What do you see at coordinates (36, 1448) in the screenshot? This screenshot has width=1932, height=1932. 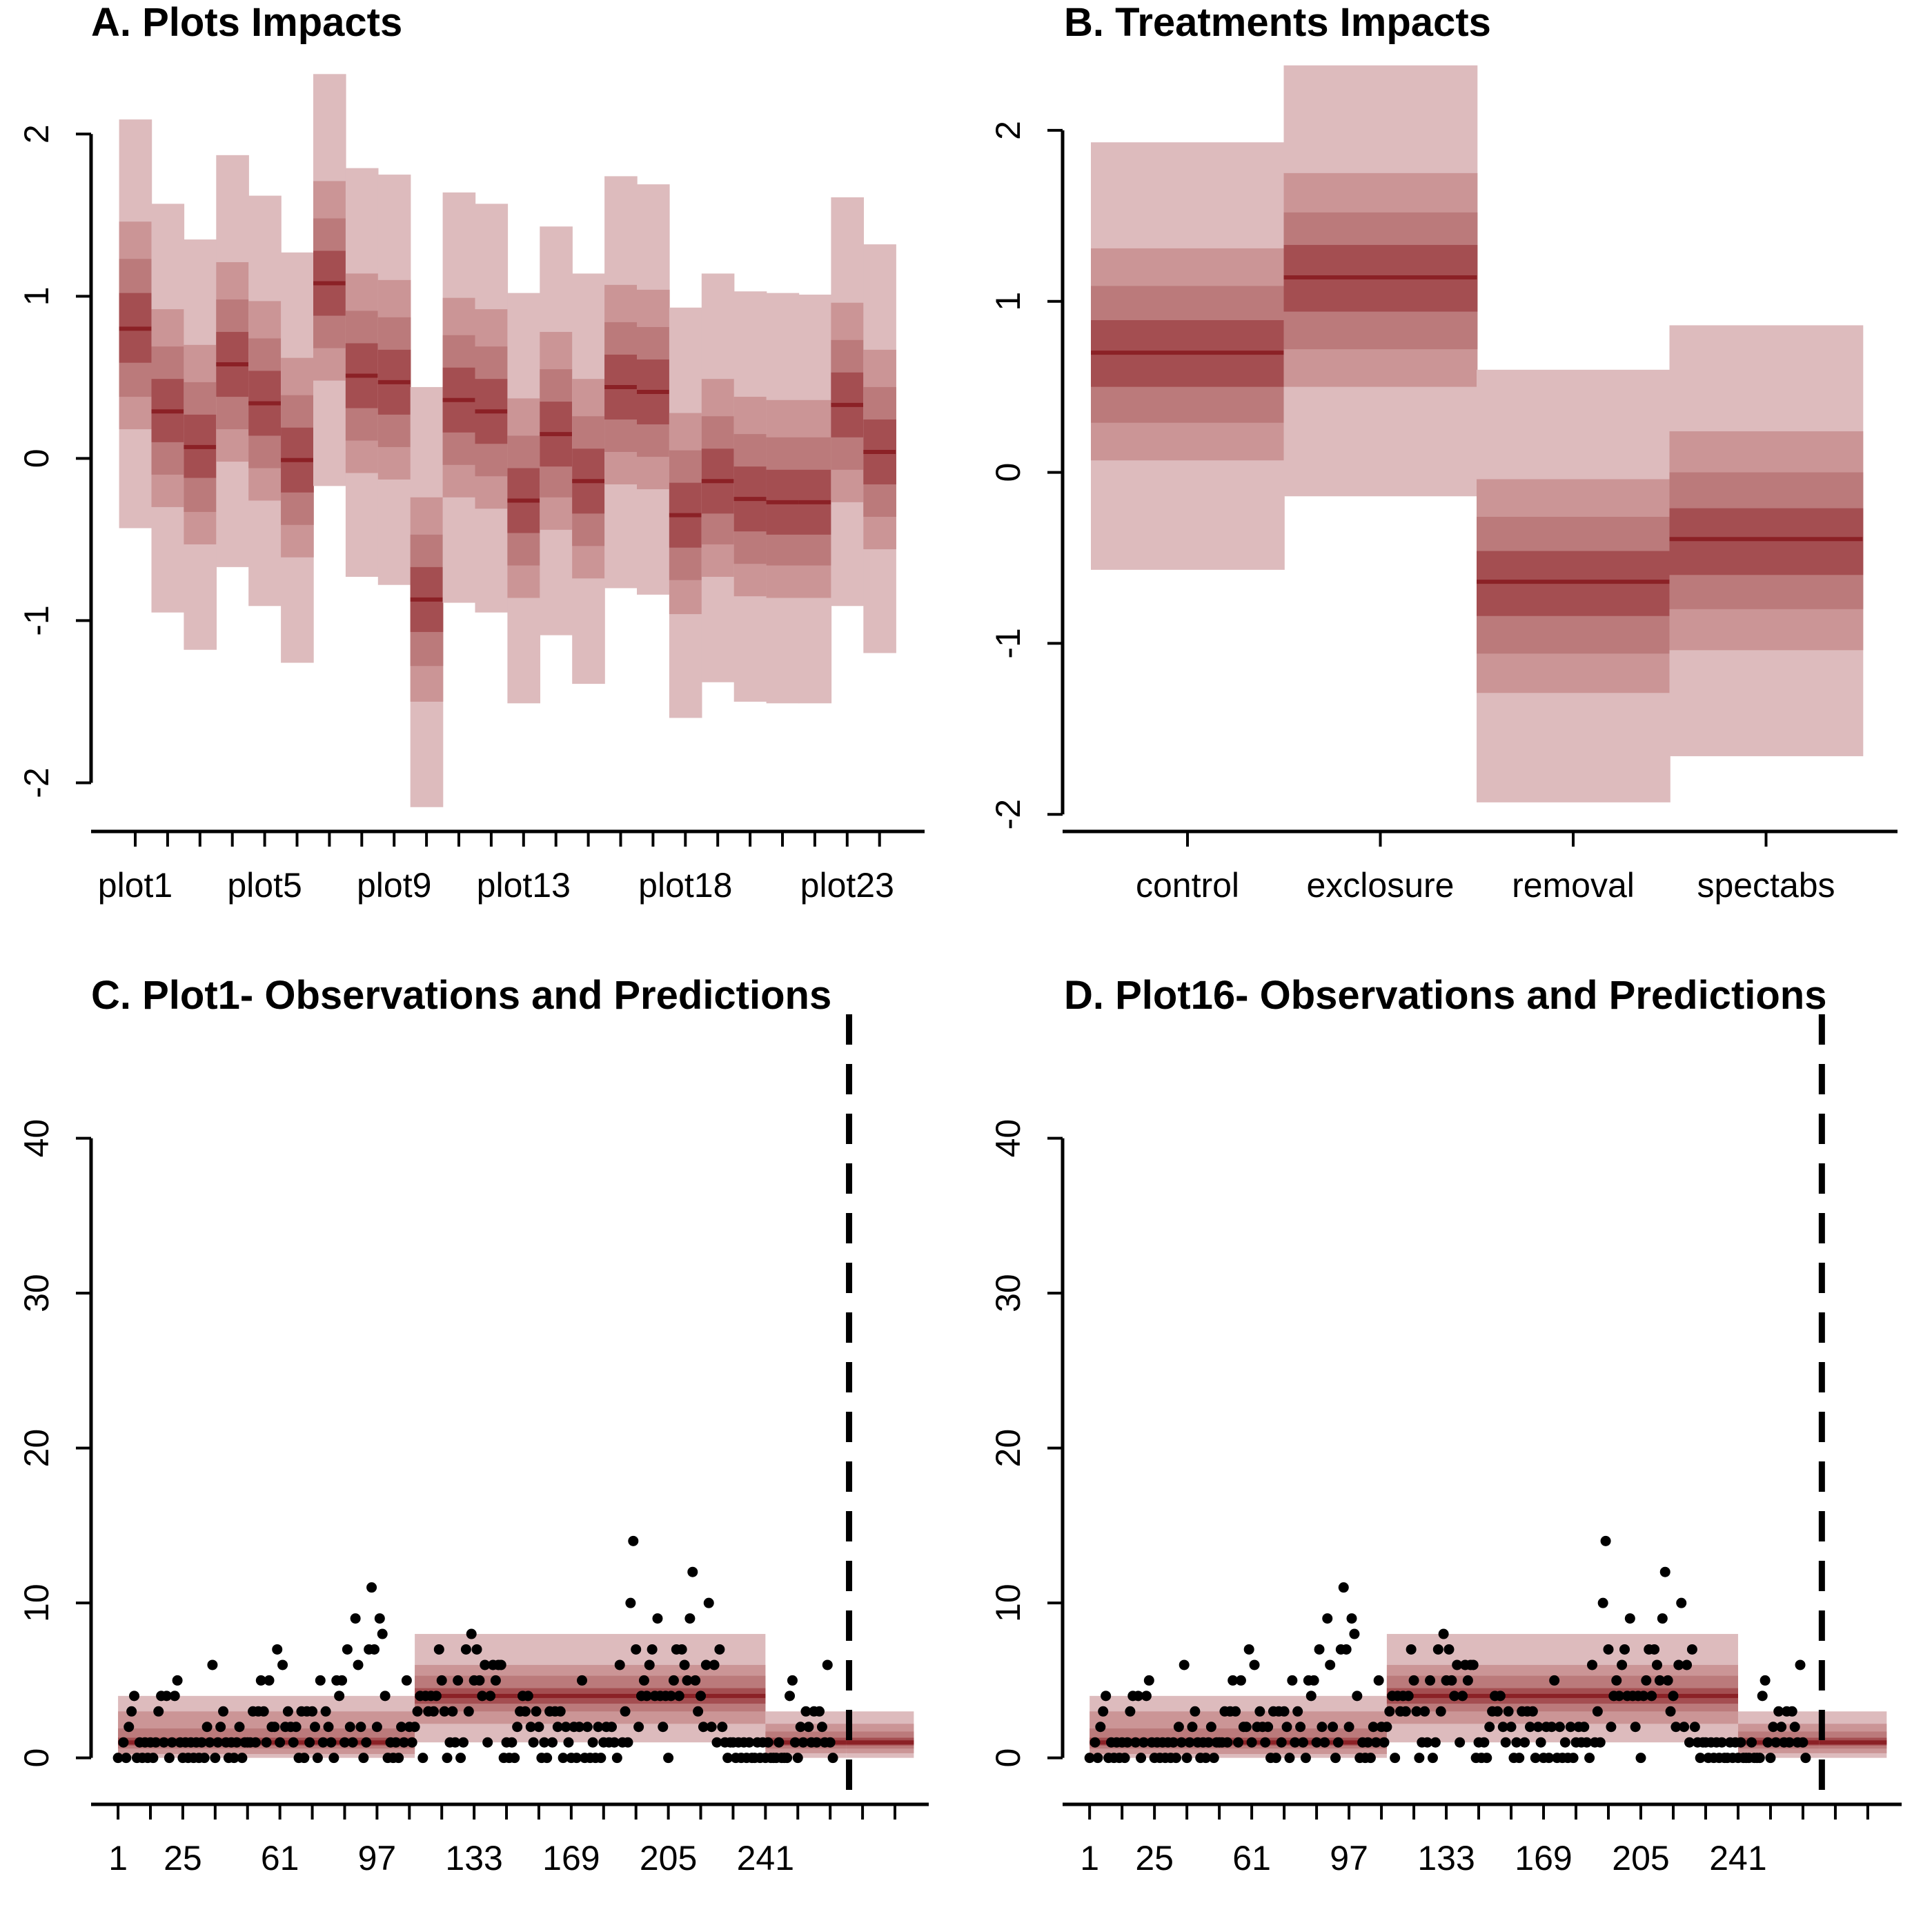 I see `y-tick-label: 20` at bounding box center [36, 1448].